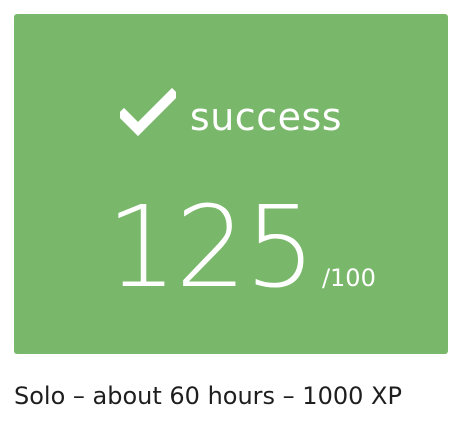 The image size is (466, 434). What do you see at coordinates (211, 248) in the screenshot?
I see `score-value: 125` at bounding box center [211, 248].